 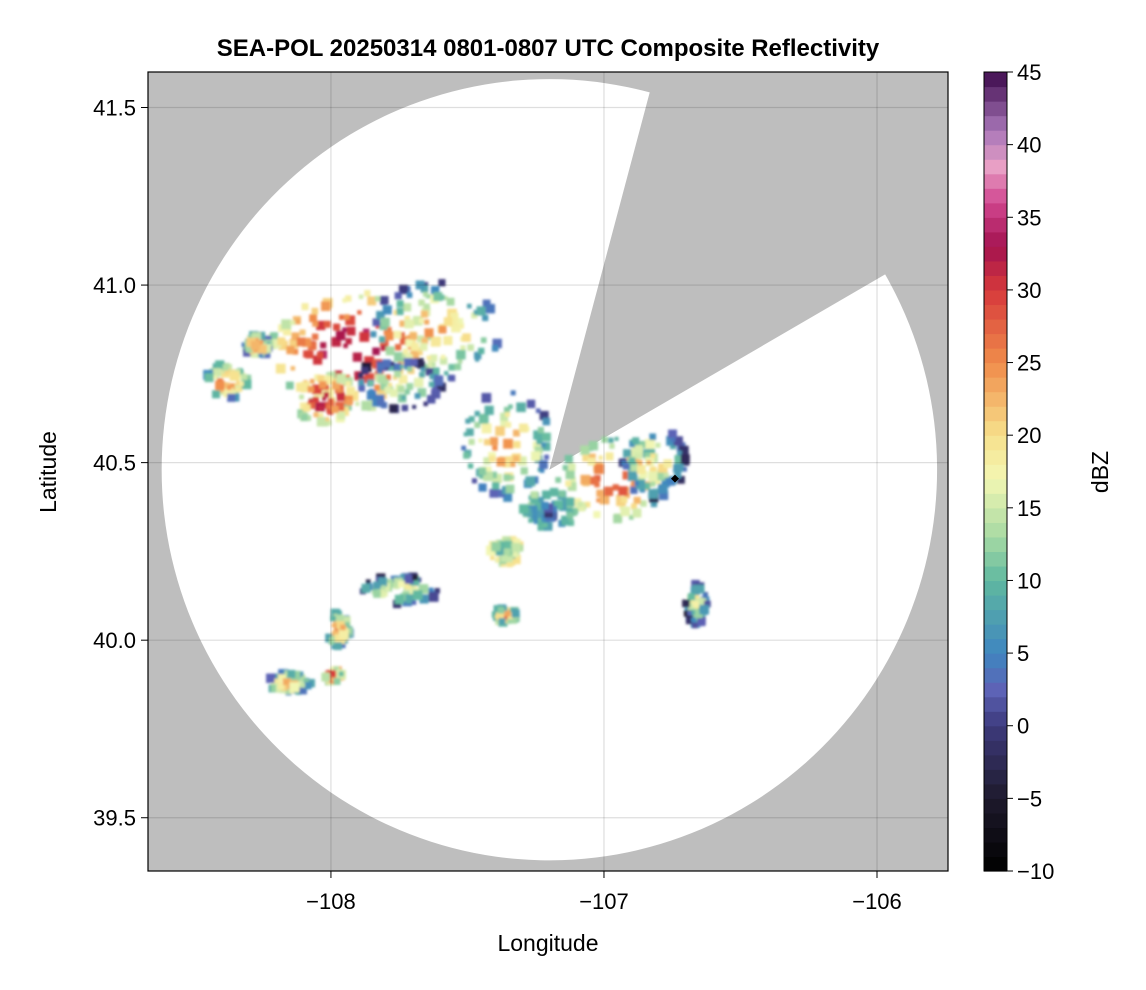 I want to click on x-tick-label: −108, so click(x=331, y=901).